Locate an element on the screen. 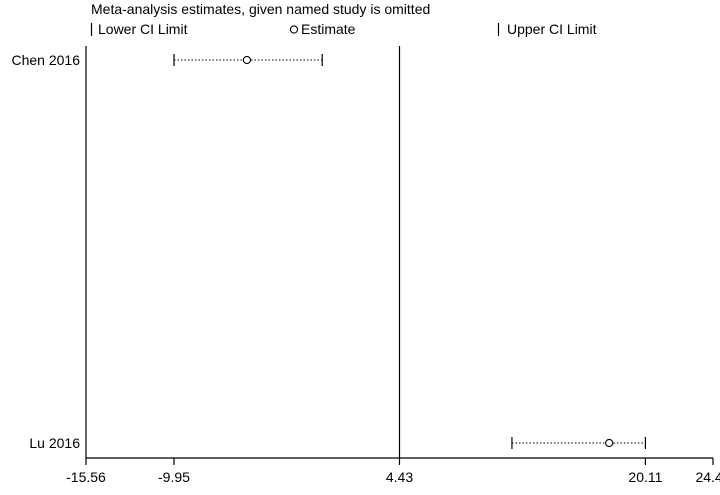 The image size is (720, 495). x-axis-ticks: -15.56 -9.95 4.43 20.11 24.42 is located at coordinates (393, 471).